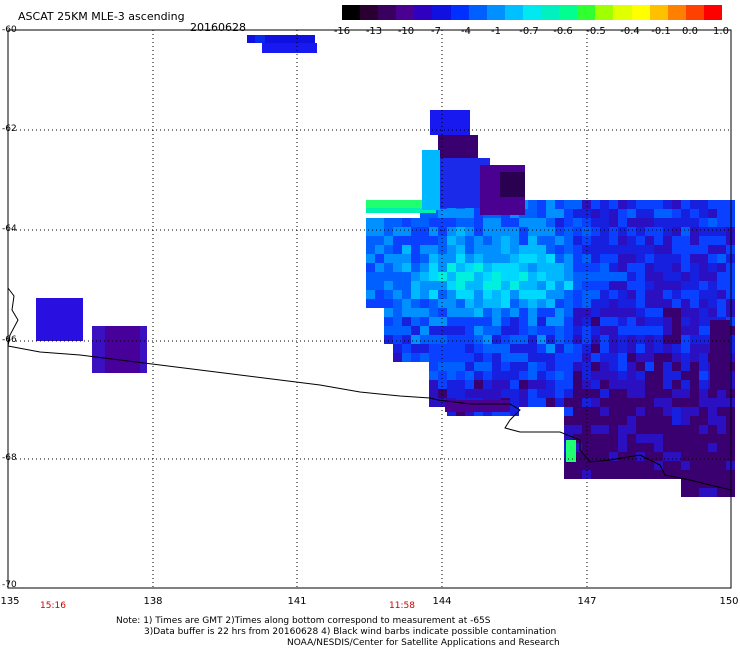 This screenshot has width=740, height=650. What do you see at coordinates (405, 12) in the screenshot?
I see `colorbar-swatch` at bounding box center [405, 12].